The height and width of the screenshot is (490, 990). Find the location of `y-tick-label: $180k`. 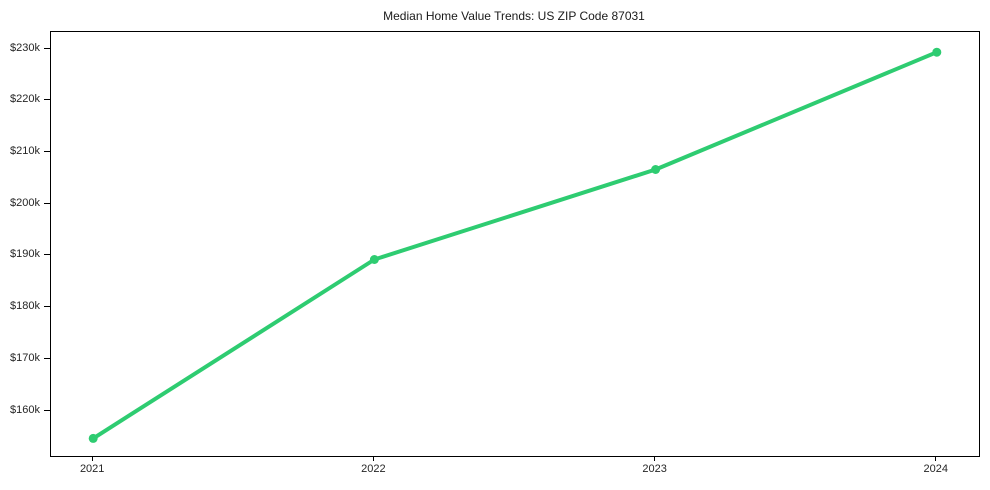

y-tick-label: $180k is located at coordinates (25, 306).